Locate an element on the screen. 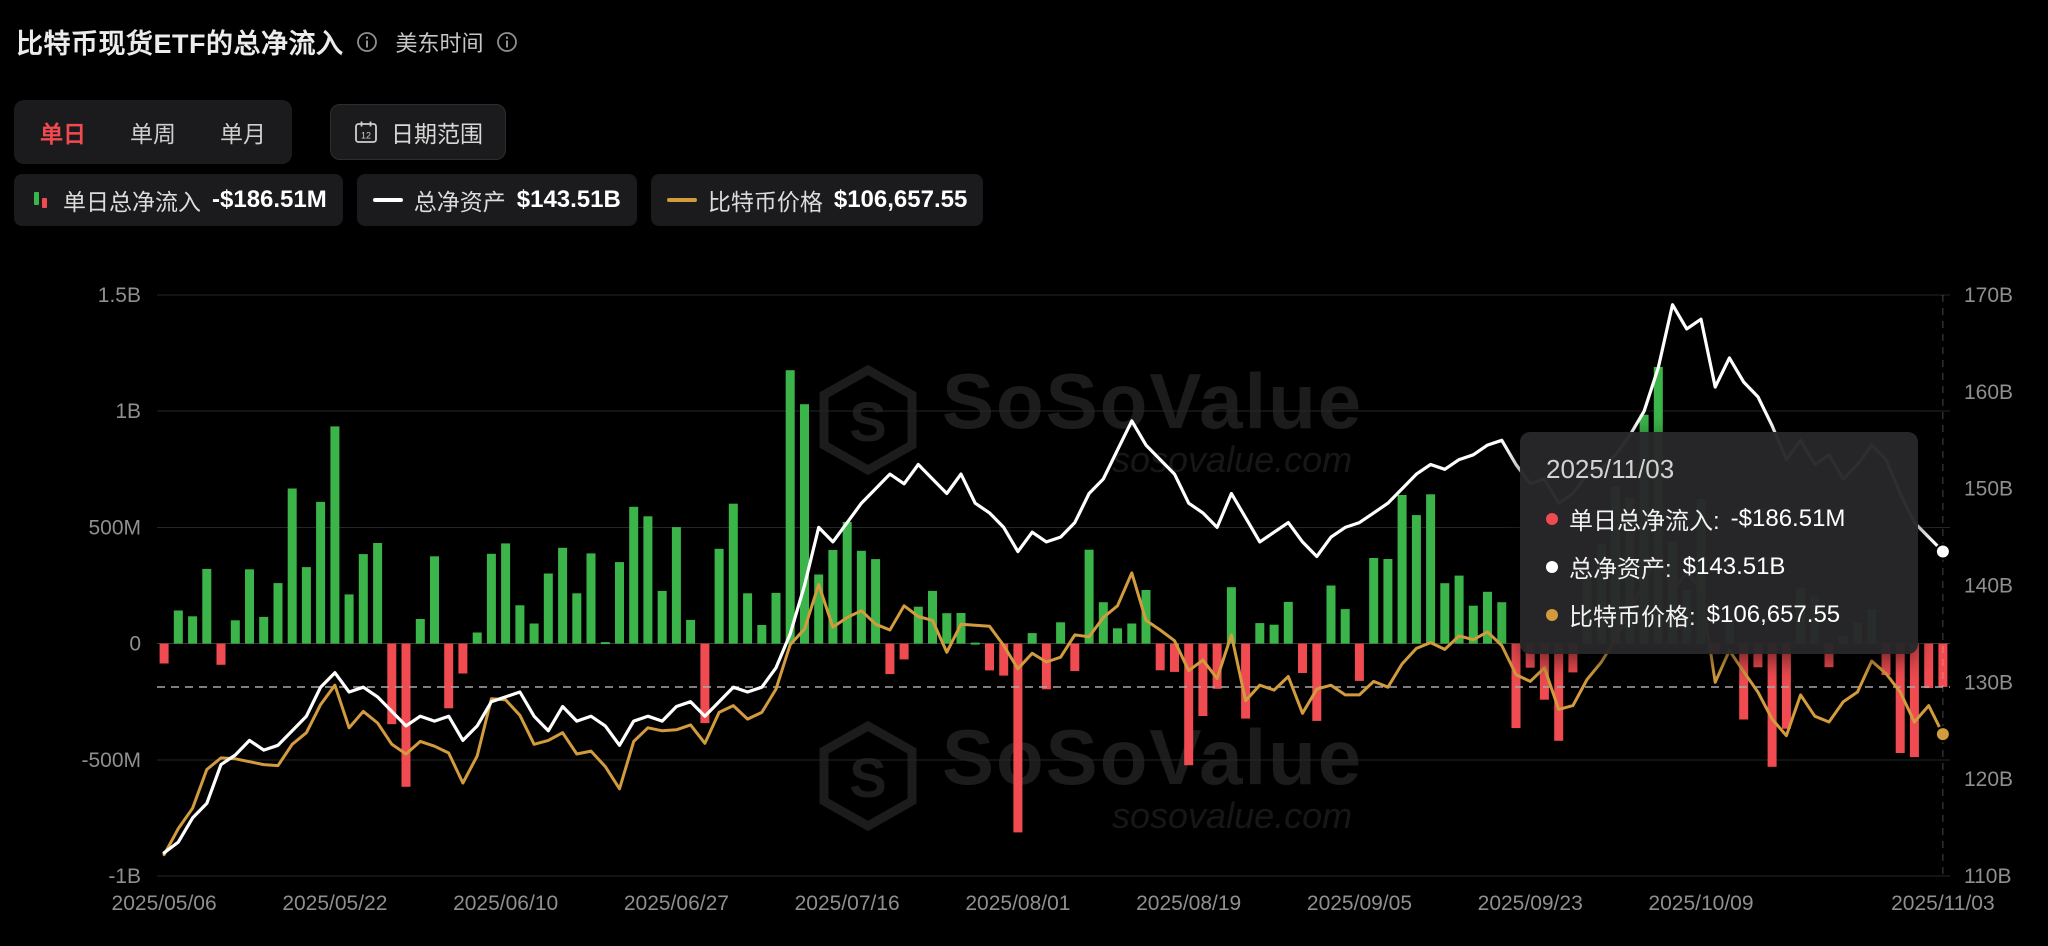  legend-item-daily-netflow: 单日总净流入 -$186.51M is located at coordinates (178, 200).